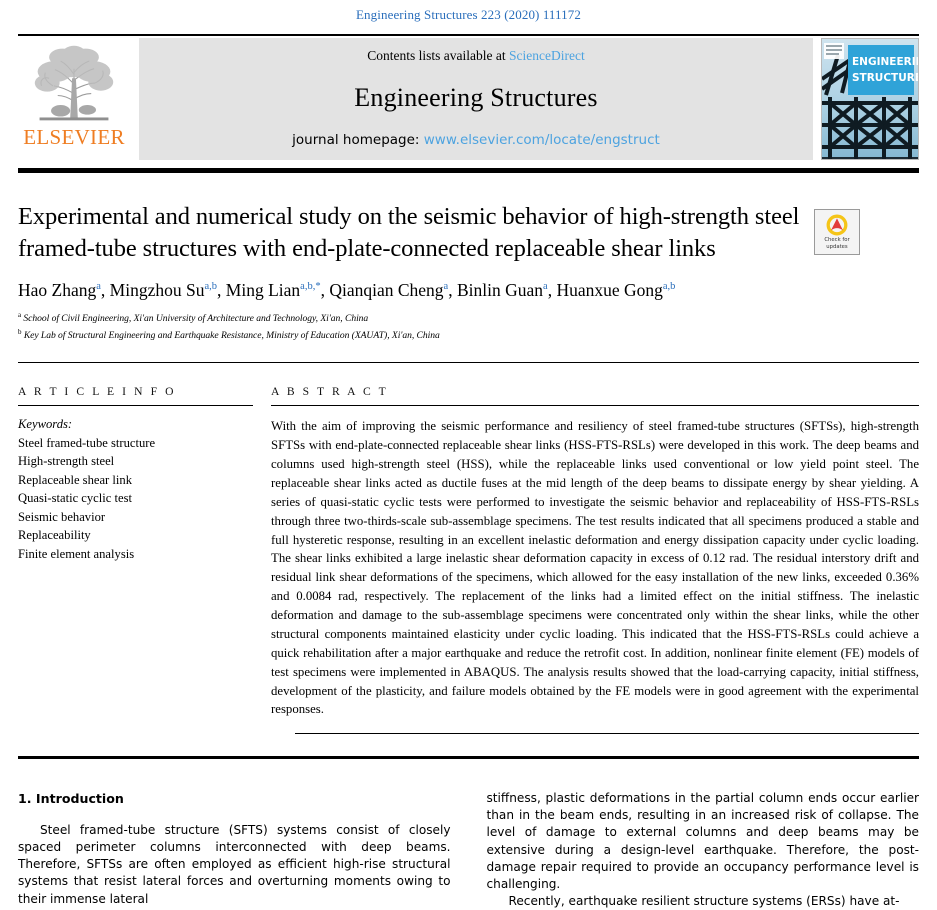 Image resolution: width=937 pixels, height=910 pixels. I want to click on crossmark-badge: Check for updates, so click(837, 232).